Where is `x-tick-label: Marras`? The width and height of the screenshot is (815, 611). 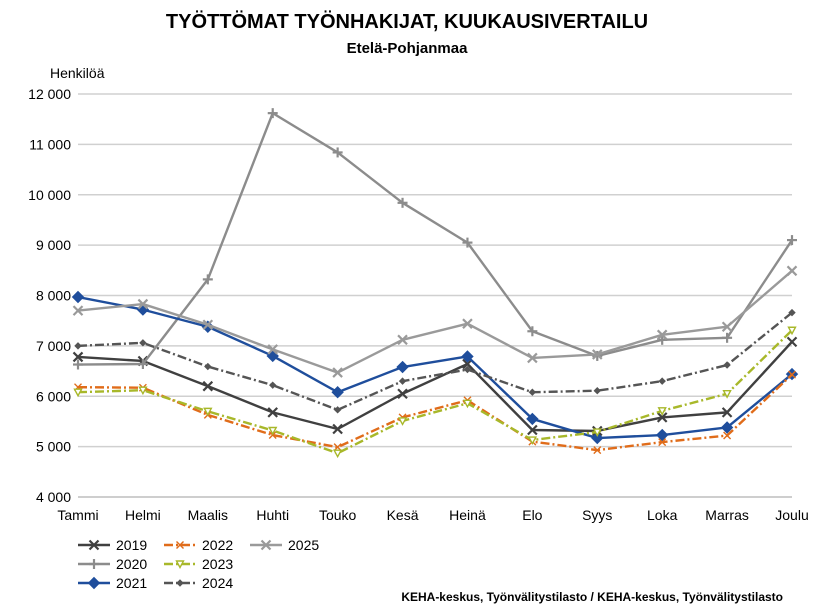
x-tick-label: Marras is located at coordinates (727, 515).